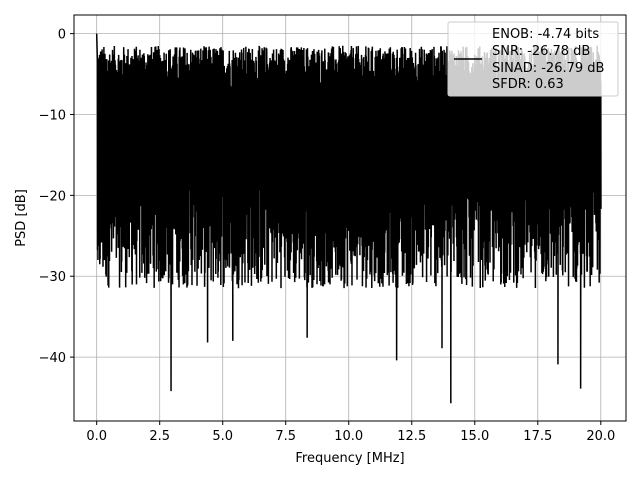 Image resolution: width=640 pixels, height=480 pixels. Describe the element at coordinates (52, 277) in the screenshot. I see `y-tick-label: −30` at that location.